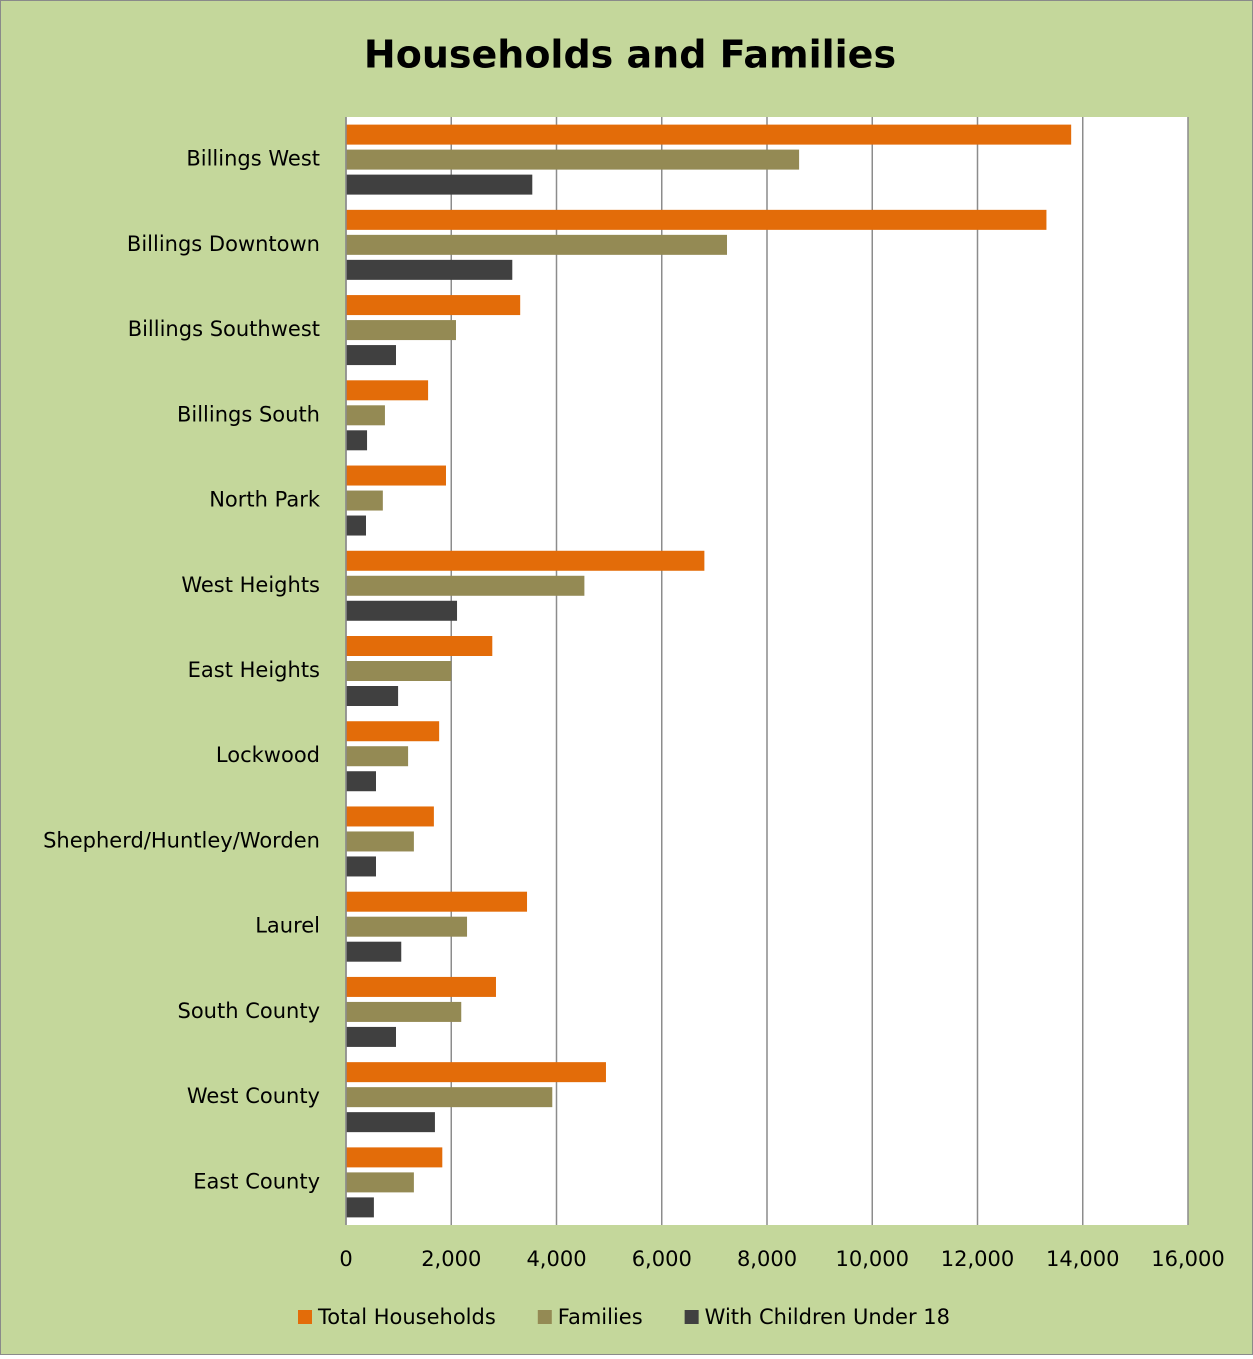  What do you see at coordinates (253, 159) in the screenshot?
I see `y-tick-label: Billings West` at bounding box center [253, 159].